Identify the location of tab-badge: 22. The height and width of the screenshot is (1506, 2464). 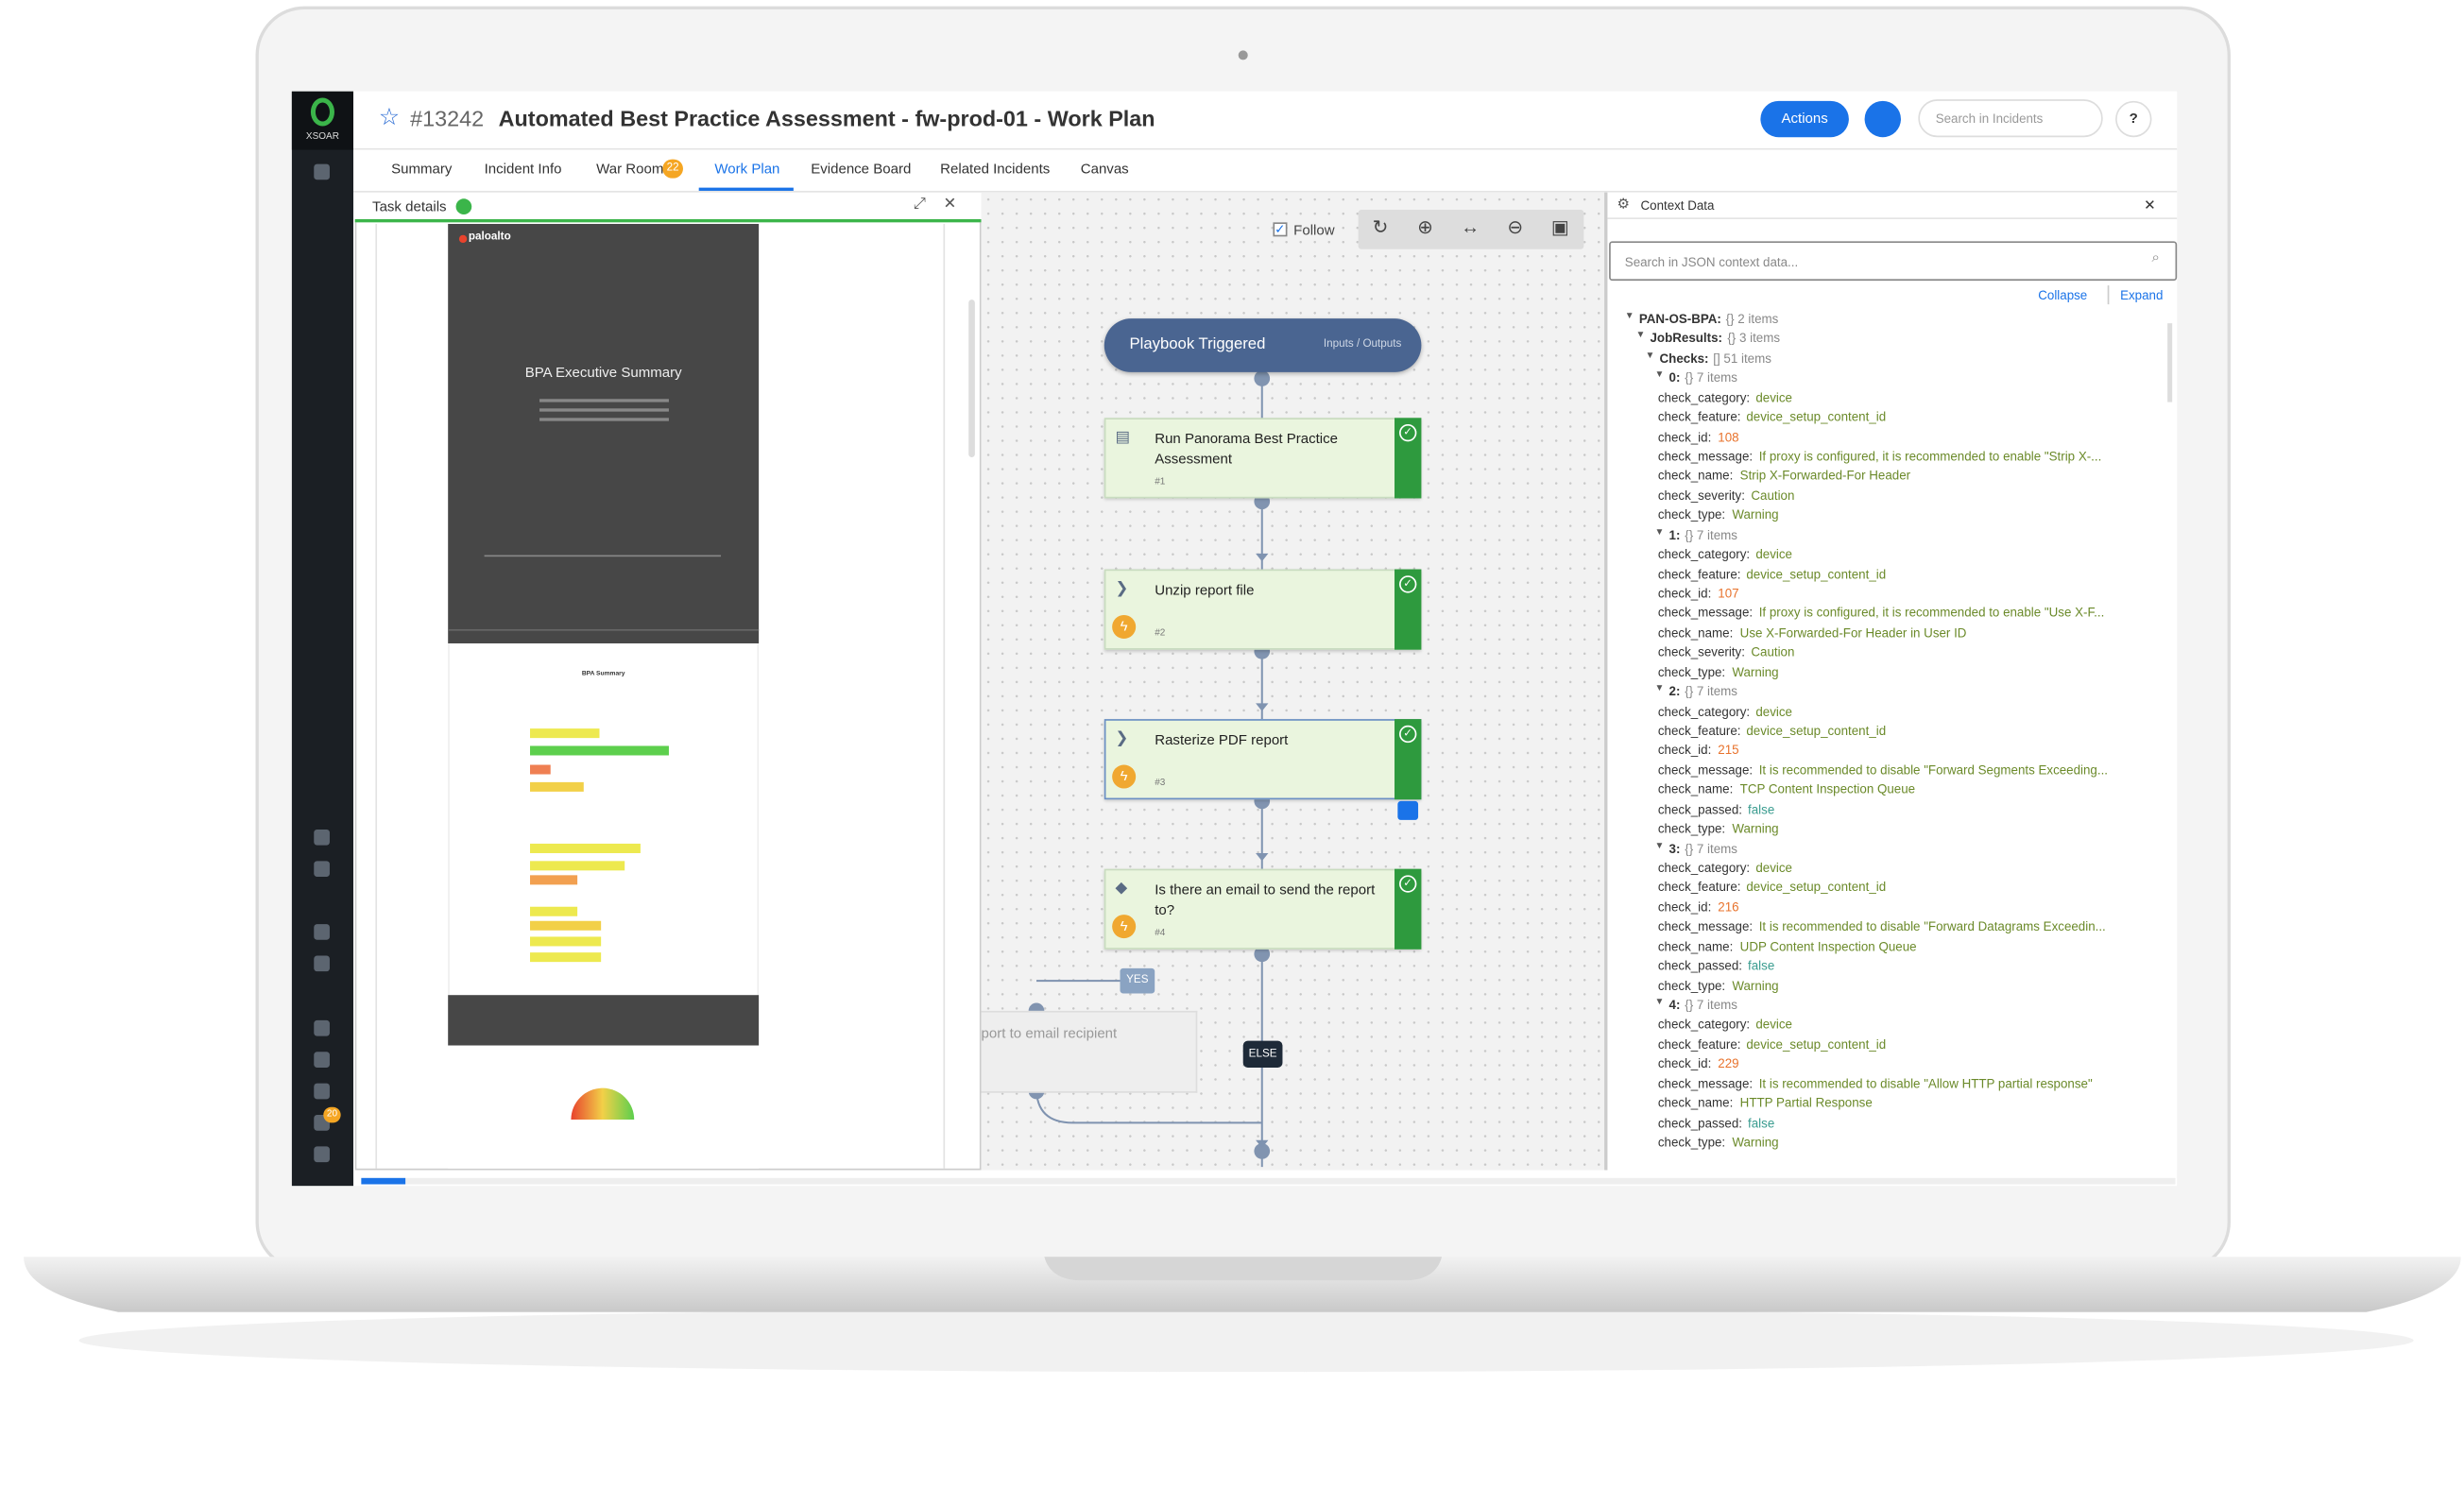
(672, 169).